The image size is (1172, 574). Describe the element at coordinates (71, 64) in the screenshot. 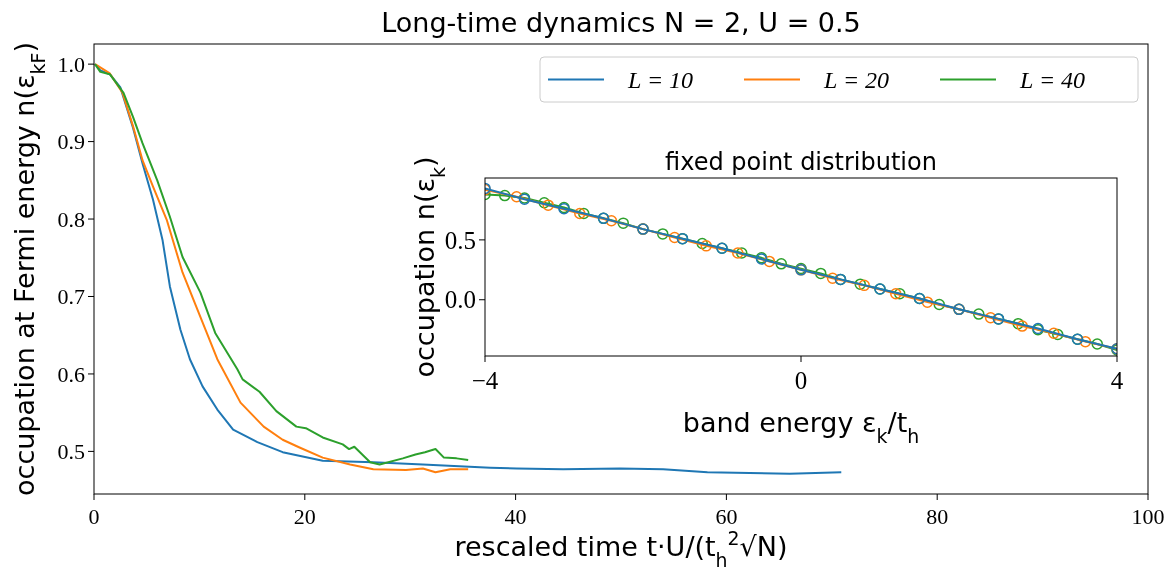

I see `y-tick-label: 1.0` at that location.